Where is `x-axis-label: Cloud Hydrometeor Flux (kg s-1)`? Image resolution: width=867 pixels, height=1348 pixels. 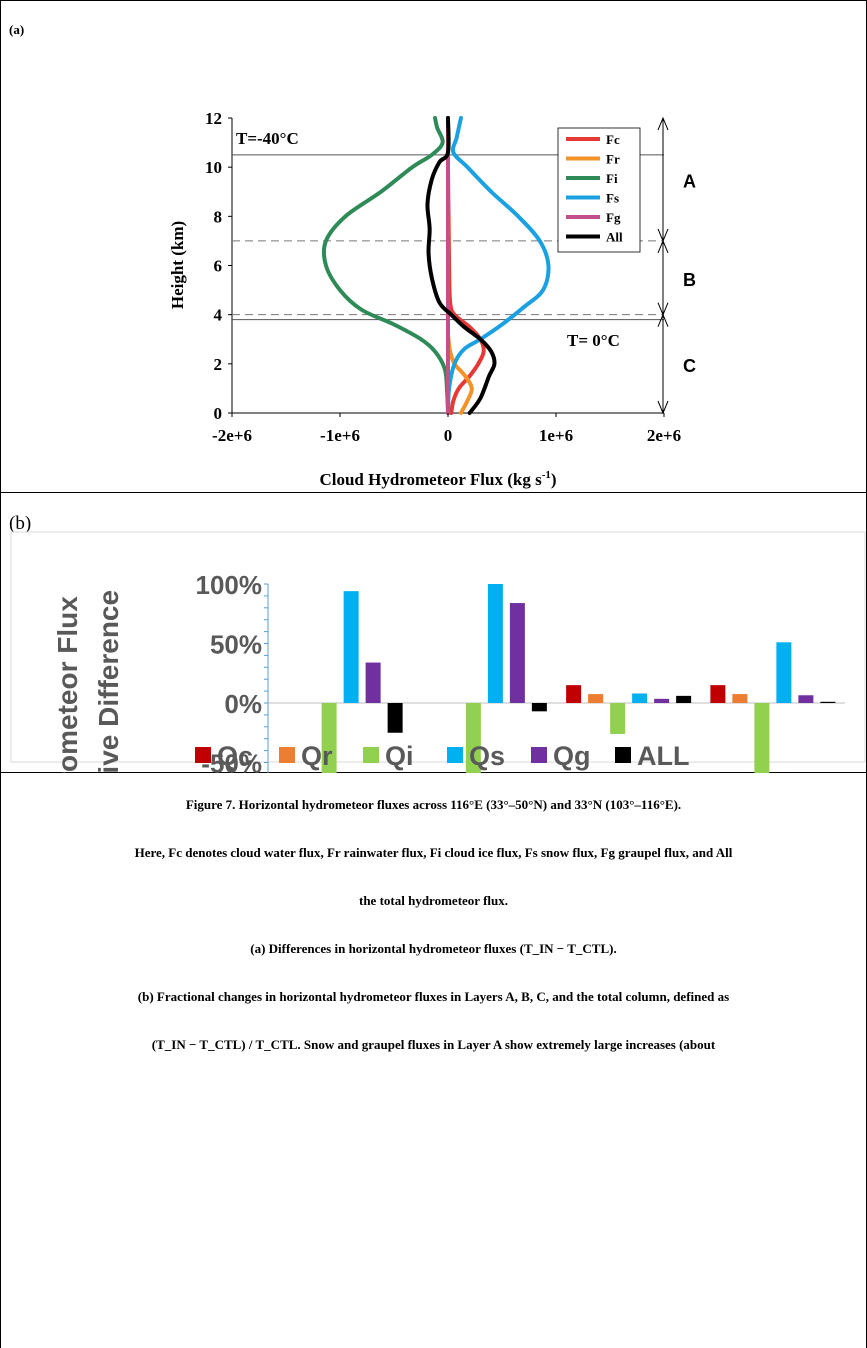 x-axis-label: Cloud Hydrometeor Flux (kg s-1) is located at coordinates (437, 479).